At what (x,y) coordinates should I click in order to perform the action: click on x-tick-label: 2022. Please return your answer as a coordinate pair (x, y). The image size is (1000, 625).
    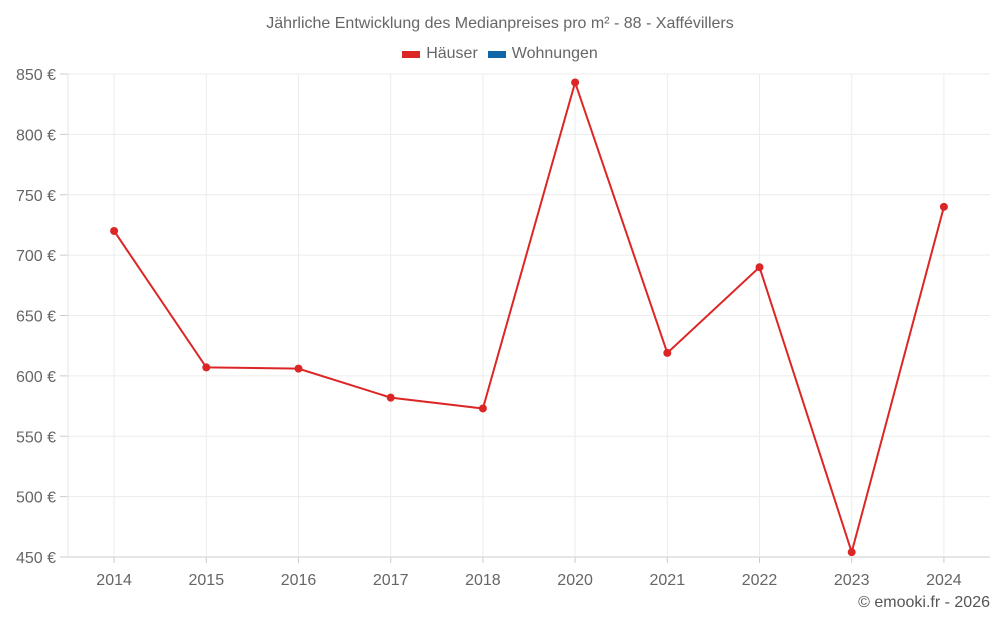
    Looking at the image, I should click on (760, 580).